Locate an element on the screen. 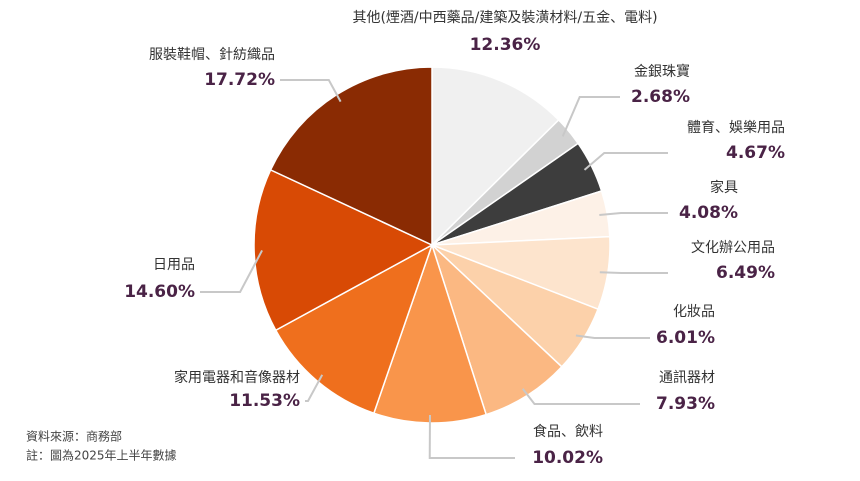 Image resolution: width=860 pixels, height=481 pixels. source-note: 資料來源：商務部 is located at coordinates (74, 436).